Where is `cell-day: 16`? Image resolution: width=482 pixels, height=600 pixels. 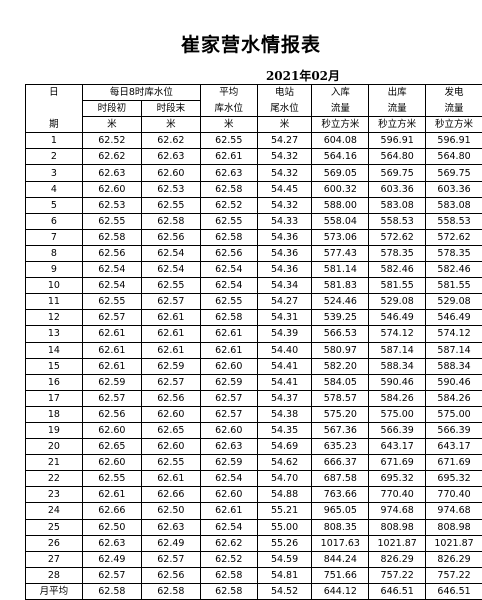 cell-day: 16 is located at coordinates (54, 382).